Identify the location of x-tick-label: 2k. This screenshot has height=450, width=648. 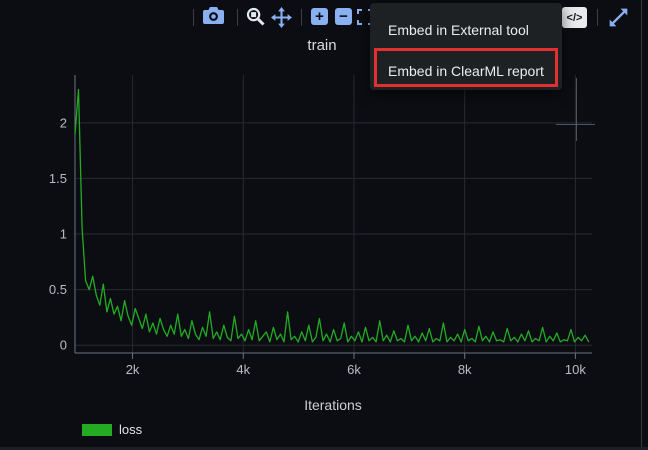
(133, 369).